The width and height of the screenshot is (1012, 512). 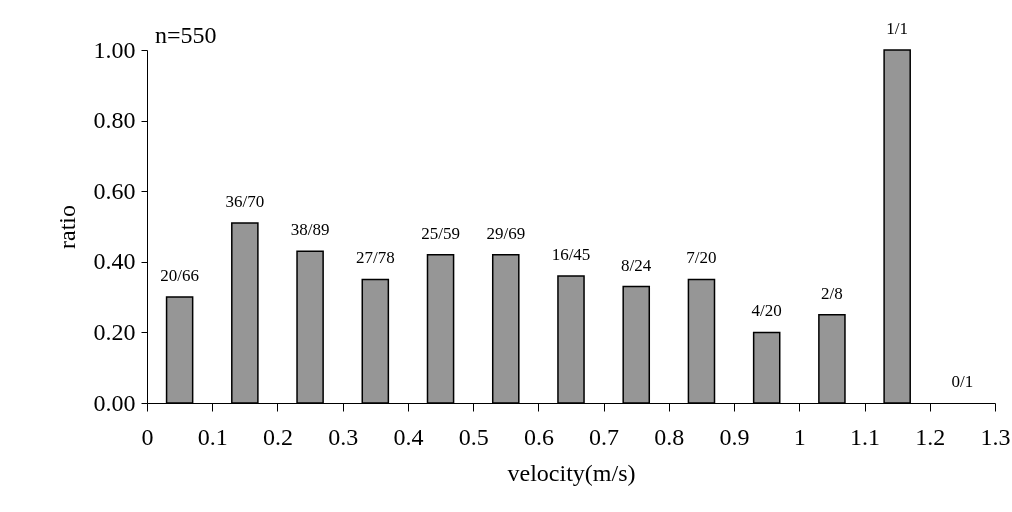 I want to click on x-tick-label: 0.8, so click(x=669, y=436).